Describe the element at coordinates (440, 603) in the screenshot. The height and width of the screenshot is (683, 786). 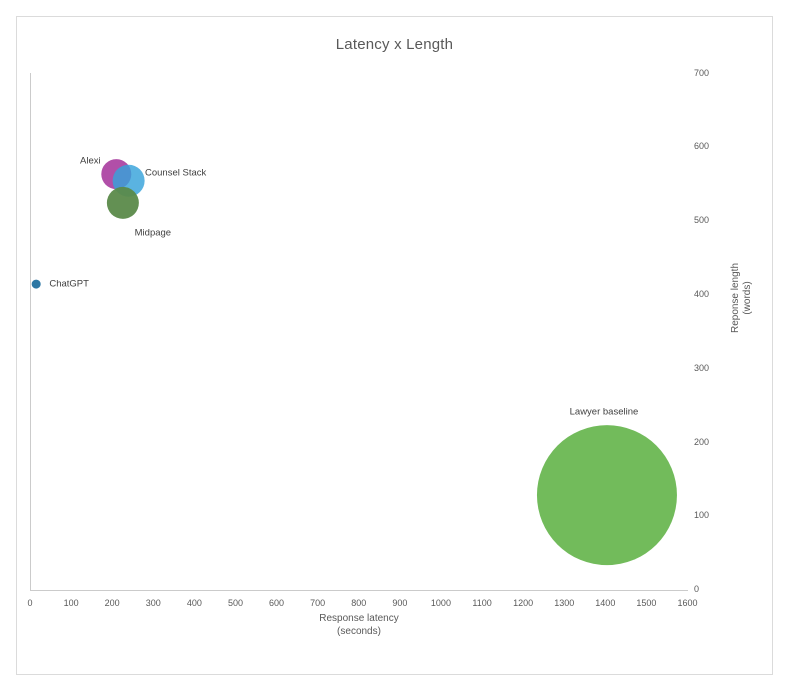
I see `x-tick-label: 1000` at that location.